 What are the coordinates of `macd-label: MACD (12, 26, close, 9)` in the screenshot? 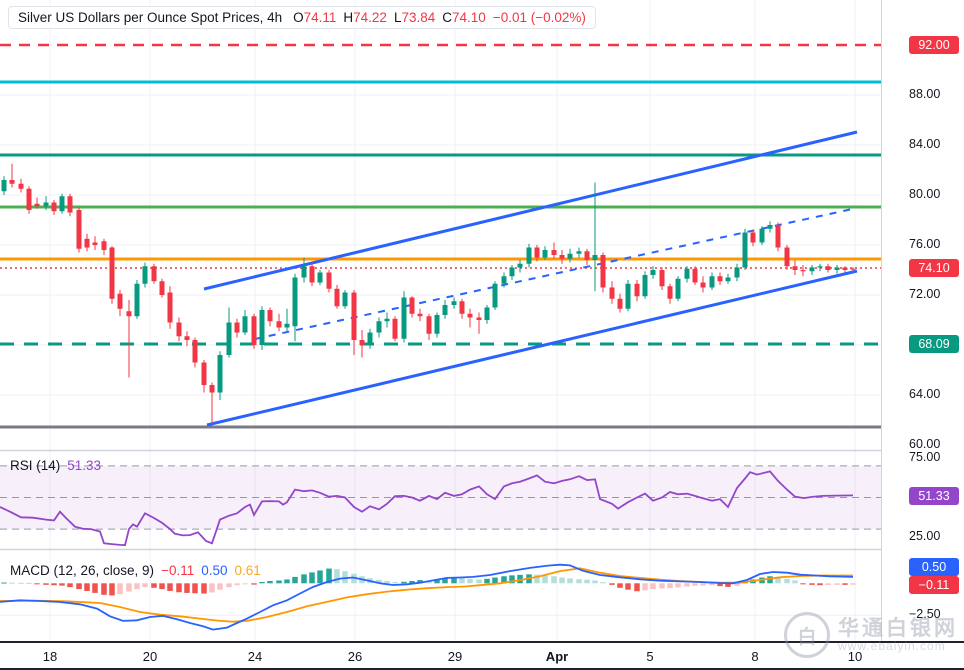 It's located at (82, 570).